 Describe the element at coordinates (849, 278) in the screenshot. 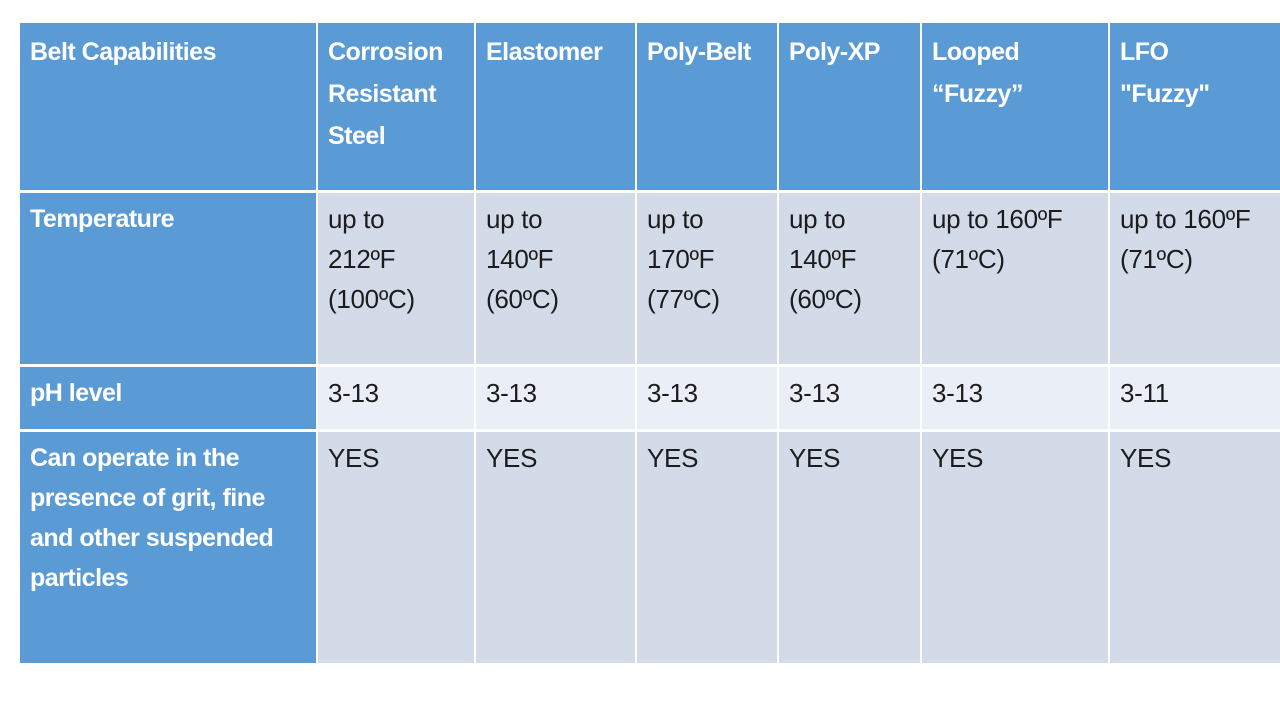

I see `cell-temperature-poly-xp: up to 140ºF (60ºC)` at that location.